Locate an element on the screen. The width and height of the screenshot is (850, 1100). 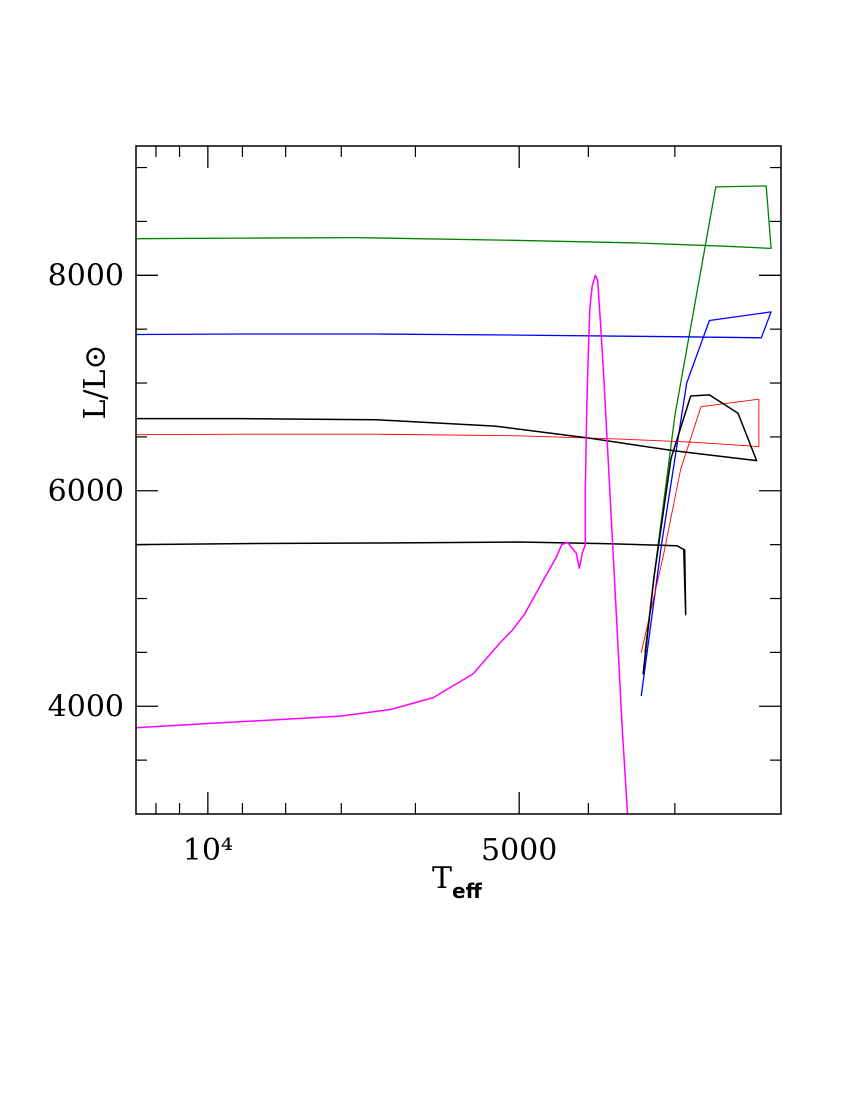
y-tick-label: 6000 is located at coordinates (86, 491).